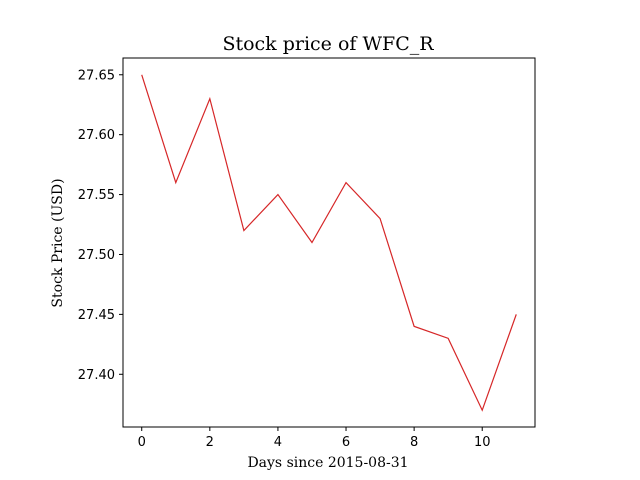 Image resolution: width=640 pixels, height=480 pixels. I want to click on x-tick-label: 8, so click(414, 442).